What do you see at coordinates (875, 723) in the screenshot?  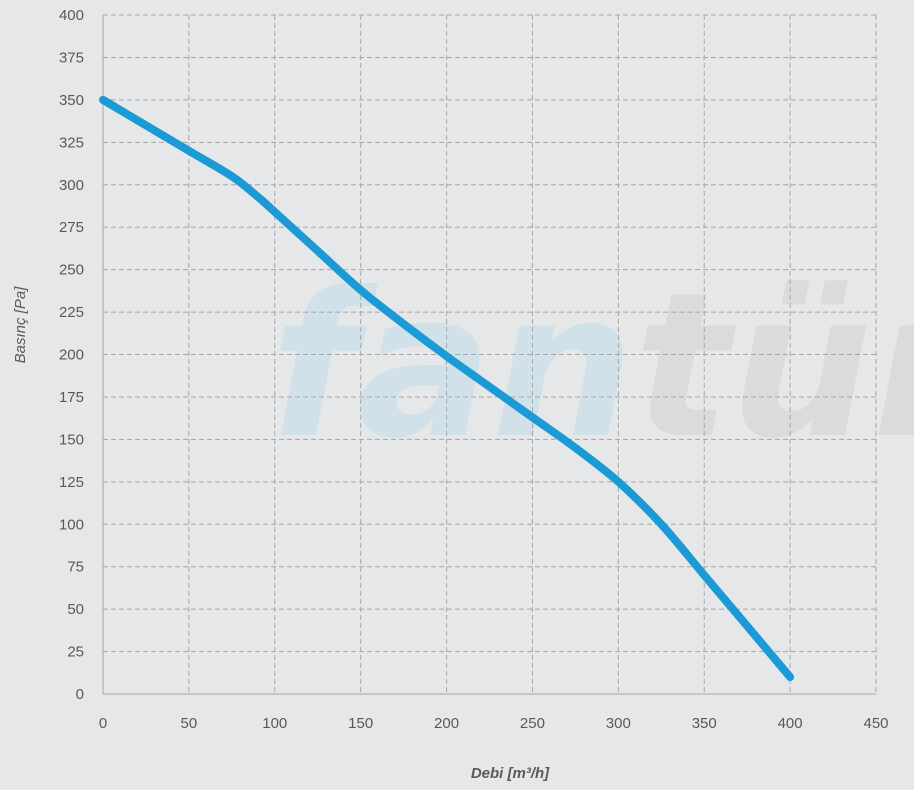 I see `x-tick-label: 450` at bounding box center [875, 723].